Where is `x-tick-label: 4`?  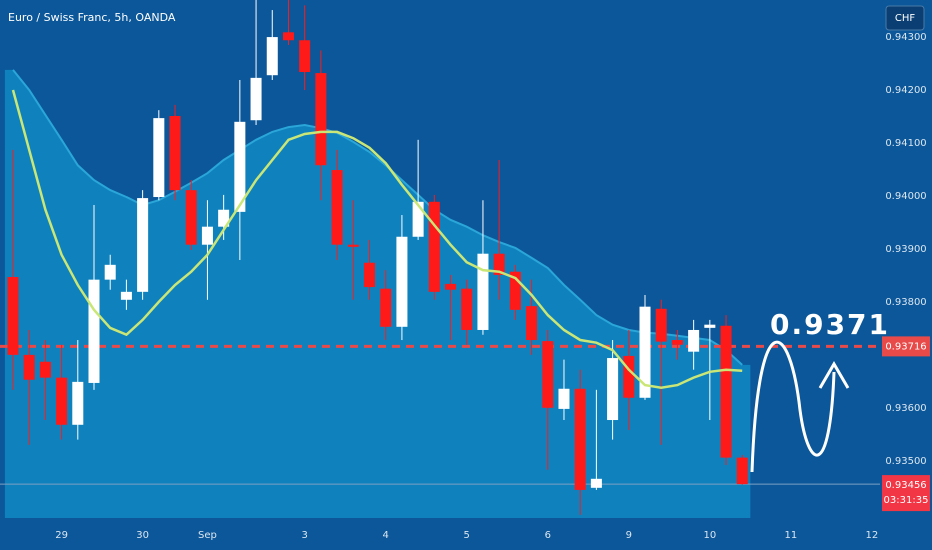
x-tick-label: 4 is located at coordinates (386, 535).